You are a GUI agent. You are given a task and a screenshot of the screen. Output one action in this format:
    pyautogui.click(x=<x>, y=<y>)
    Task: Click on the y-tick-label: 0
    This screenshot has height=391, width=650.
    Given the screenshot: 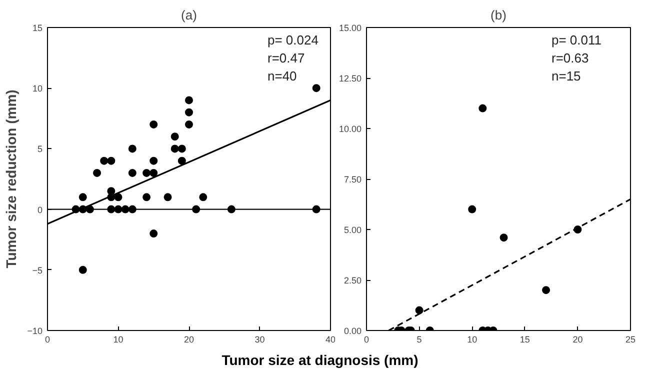 What is the action you would take?
    pyautogui.click(x=40, y=209)
    